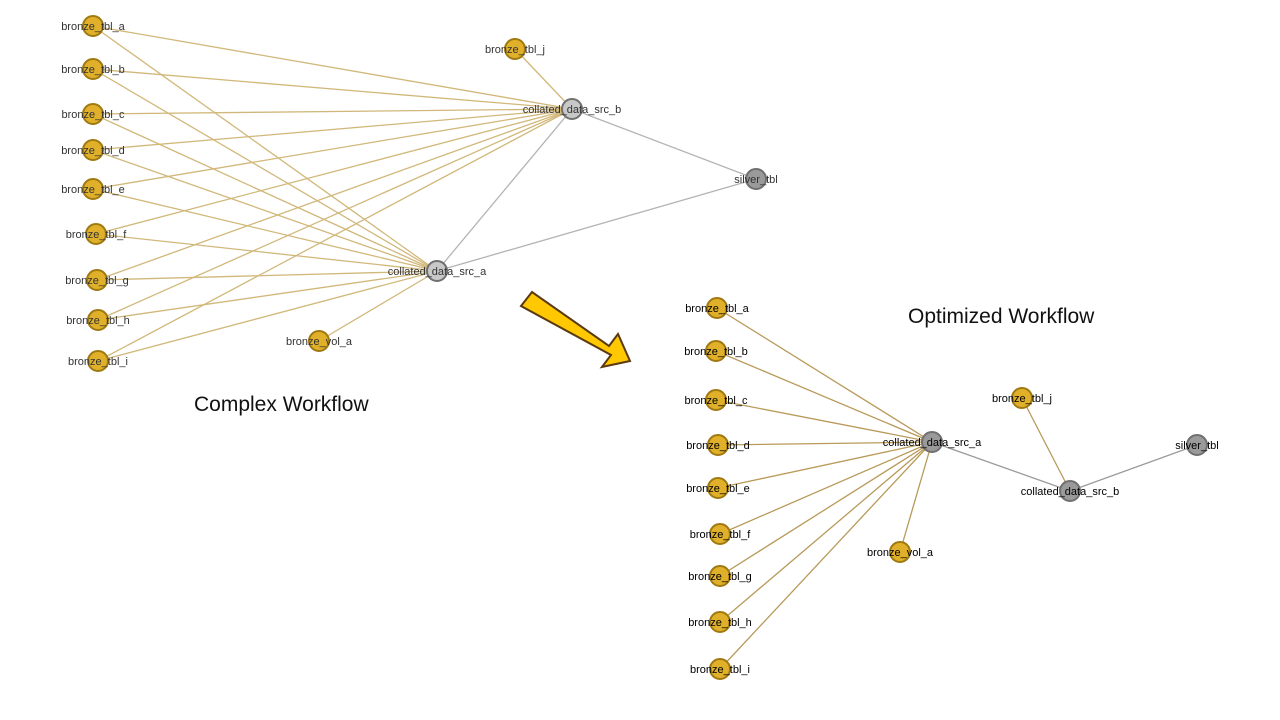 This screenshot has width=1280, height=720. I want to click on edge-bronze_tbl_h-to-collated_data_src_b, so click(335, 214).